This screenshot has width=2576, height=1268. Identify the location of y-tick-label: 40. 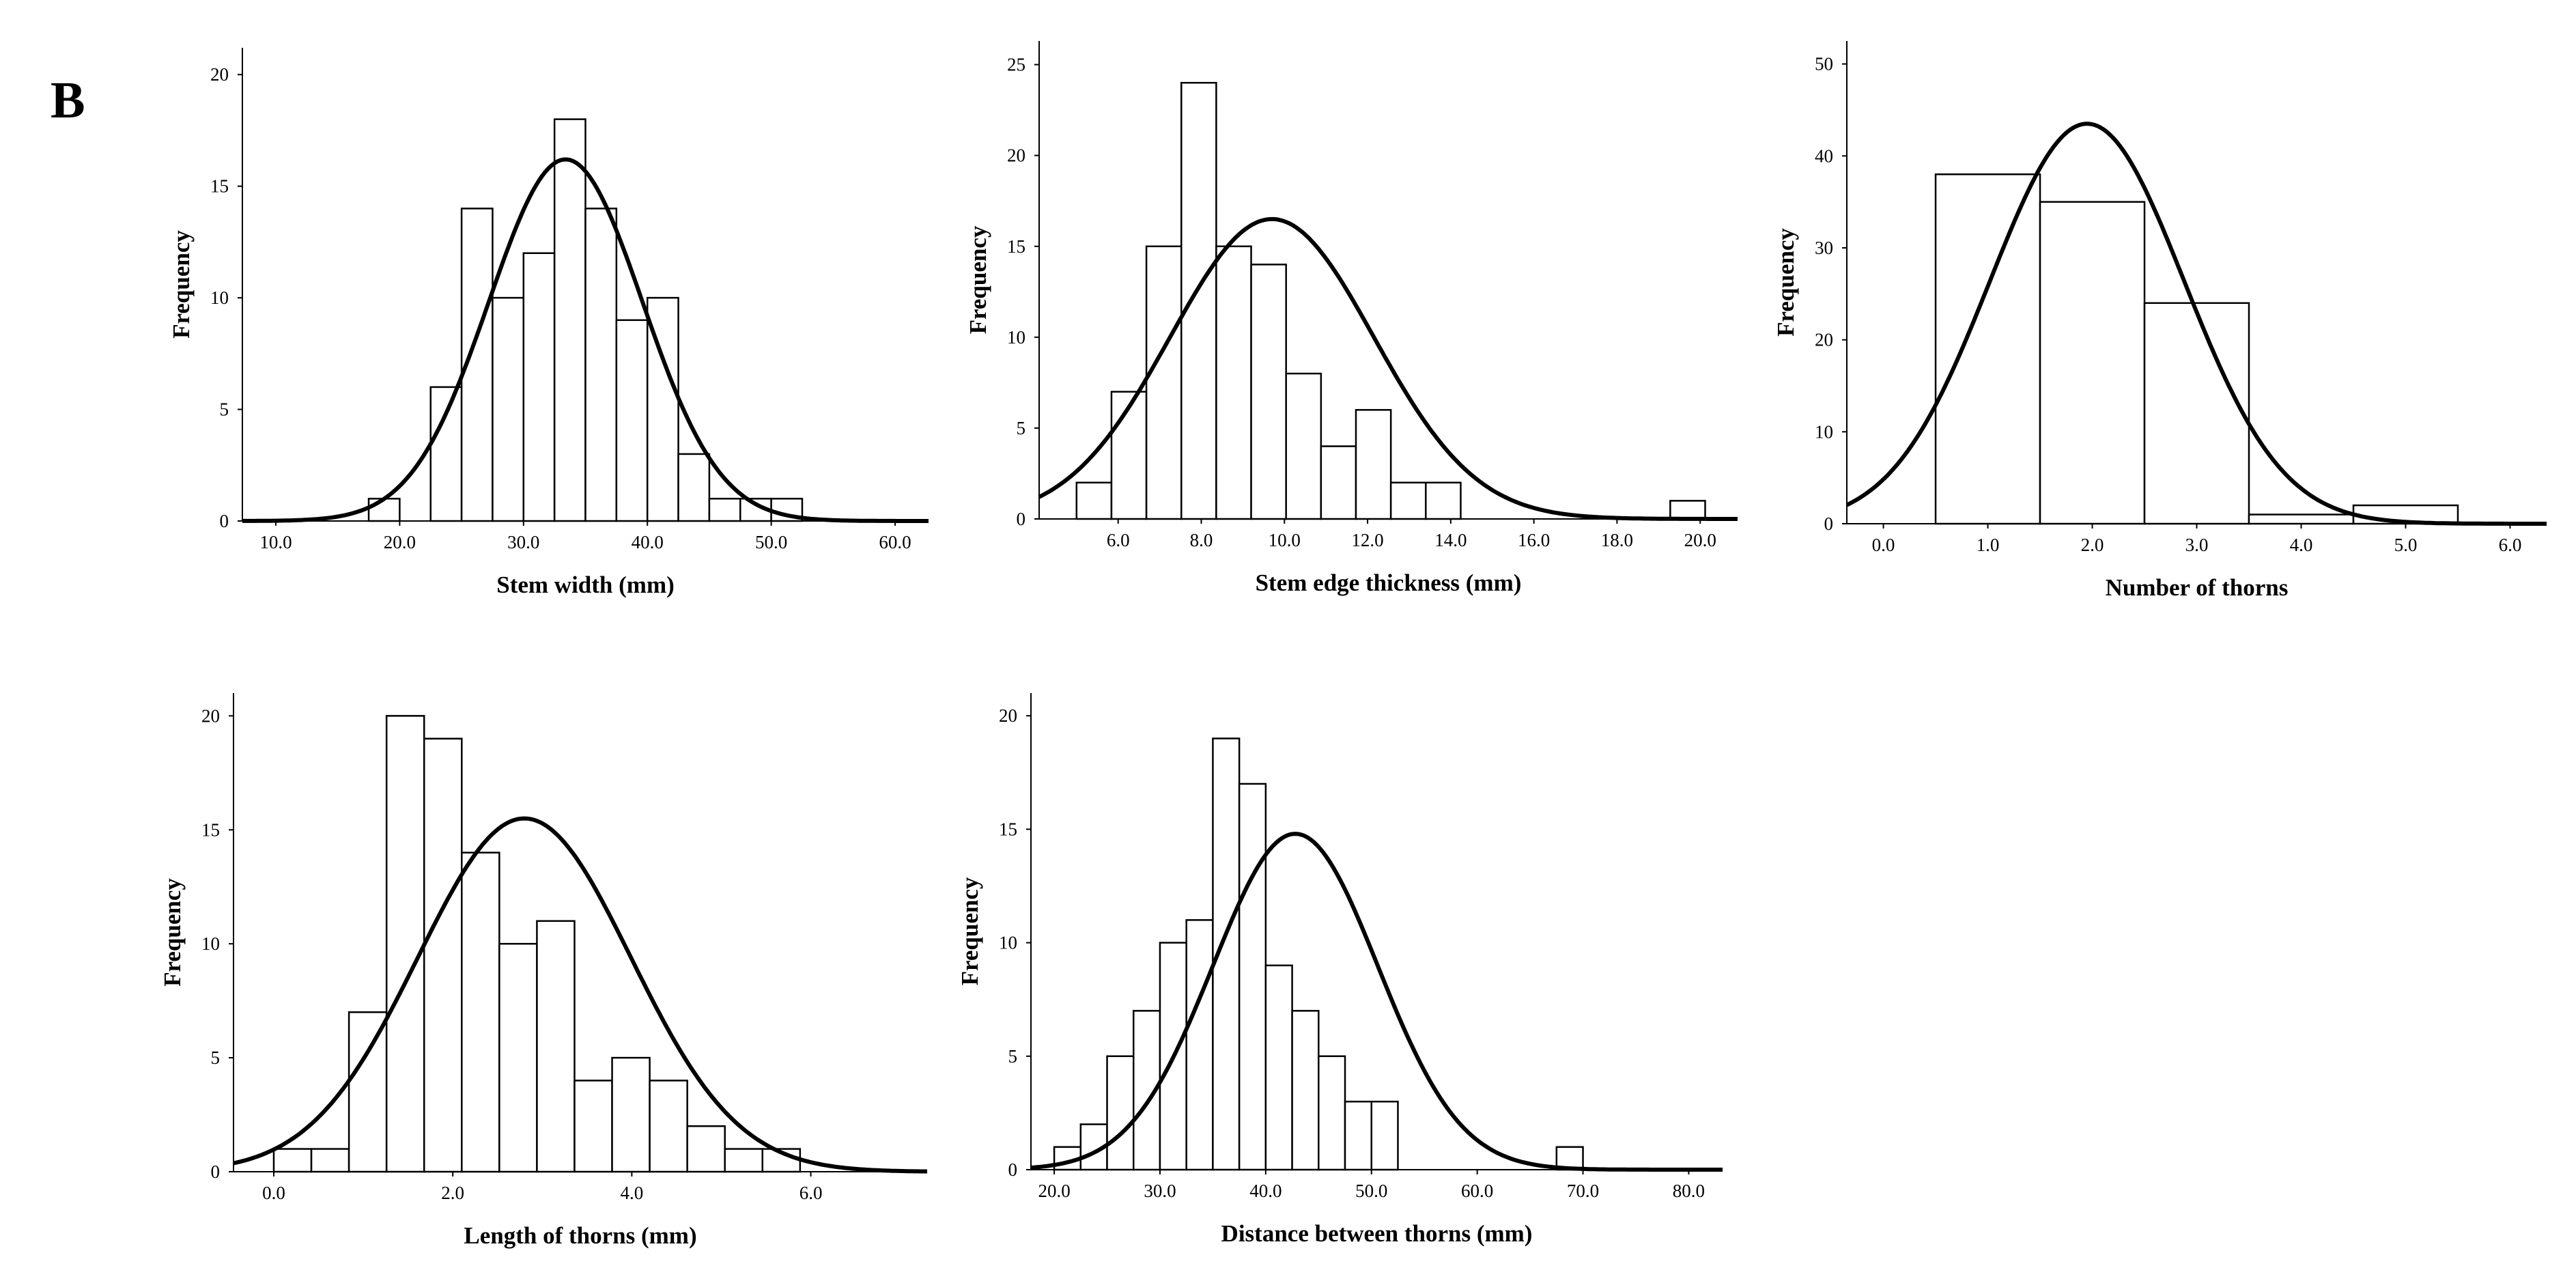
(1824, 155).